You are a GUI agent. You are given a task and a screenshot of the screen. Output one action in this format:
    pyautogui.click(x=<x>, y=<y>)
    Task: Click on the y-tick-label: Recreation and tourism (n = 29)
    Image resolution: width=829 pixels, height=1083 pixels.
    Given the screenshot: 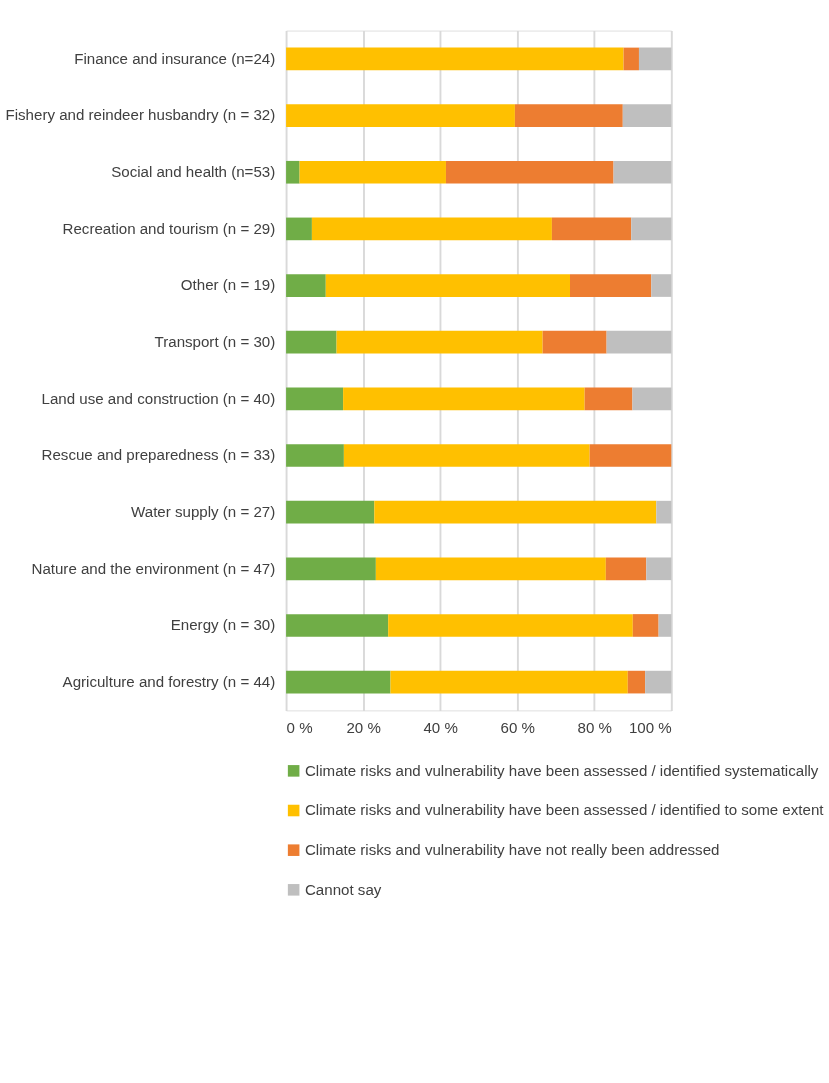 What is the action you would take?
    pyautogui.click(x=169, y=228)
    